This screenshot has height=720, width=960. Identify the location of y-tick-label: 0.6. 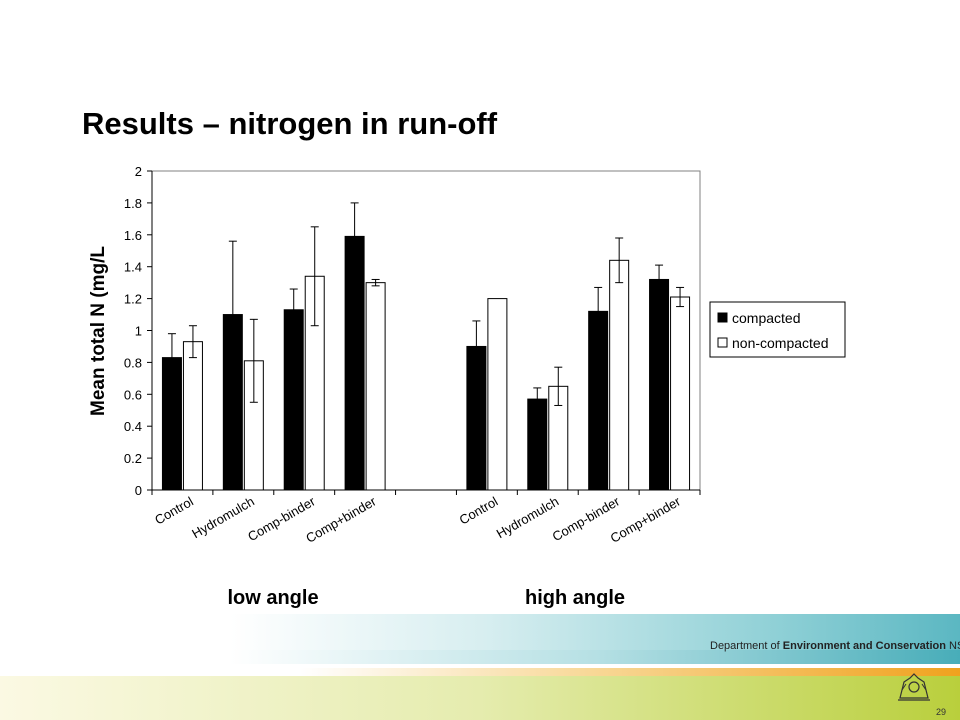
(133, 394).